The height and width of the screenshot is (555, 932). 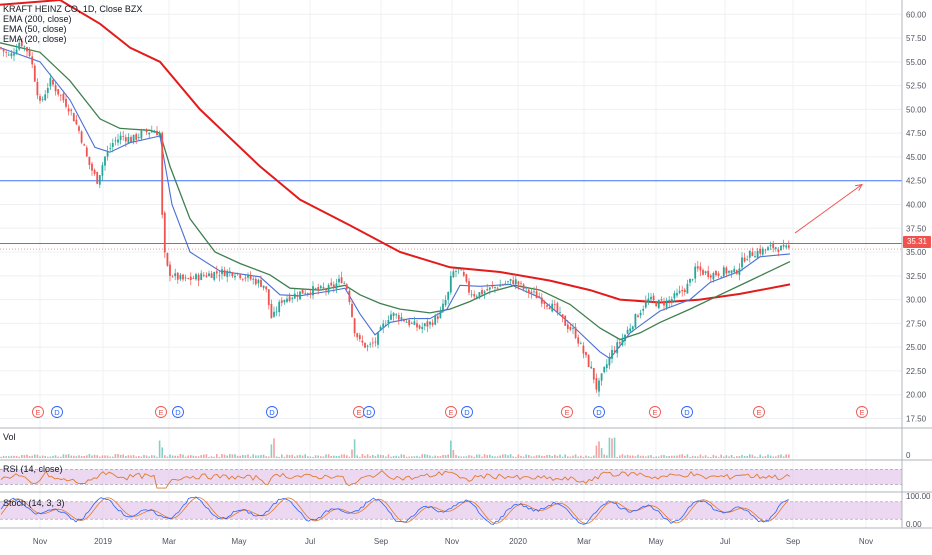 What do you see at coordinates (916, 38) in the screenshot?
I see `y-tick-label: 57.50` at bounding box center [916, 38].